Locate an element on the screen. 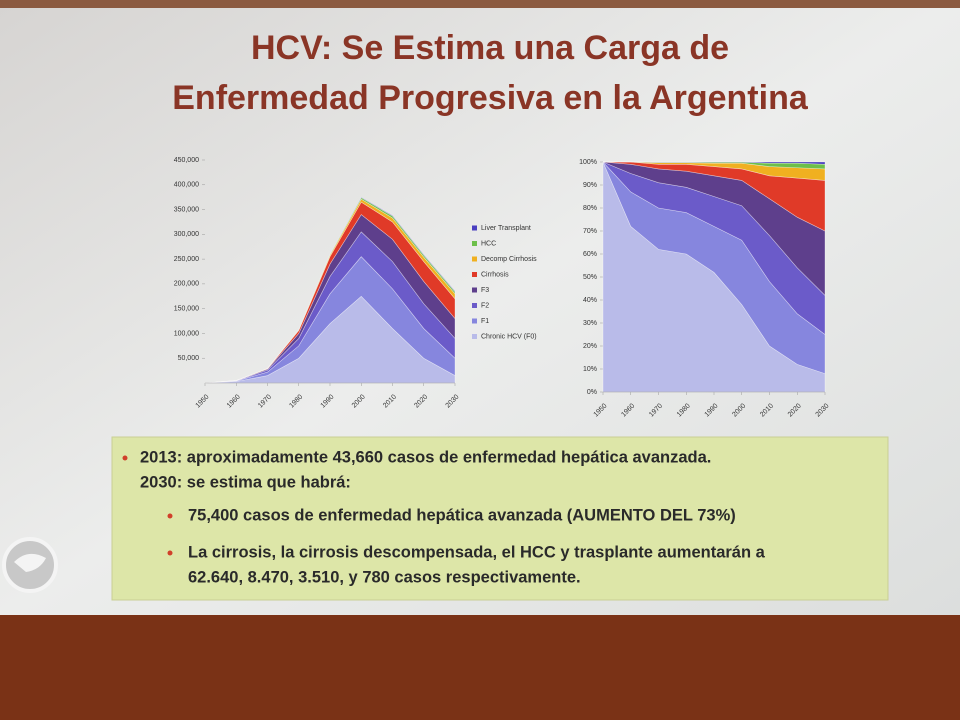 The image size is (960, 720). y-tick-label: 450,000 is located at coordinates (186, 160).